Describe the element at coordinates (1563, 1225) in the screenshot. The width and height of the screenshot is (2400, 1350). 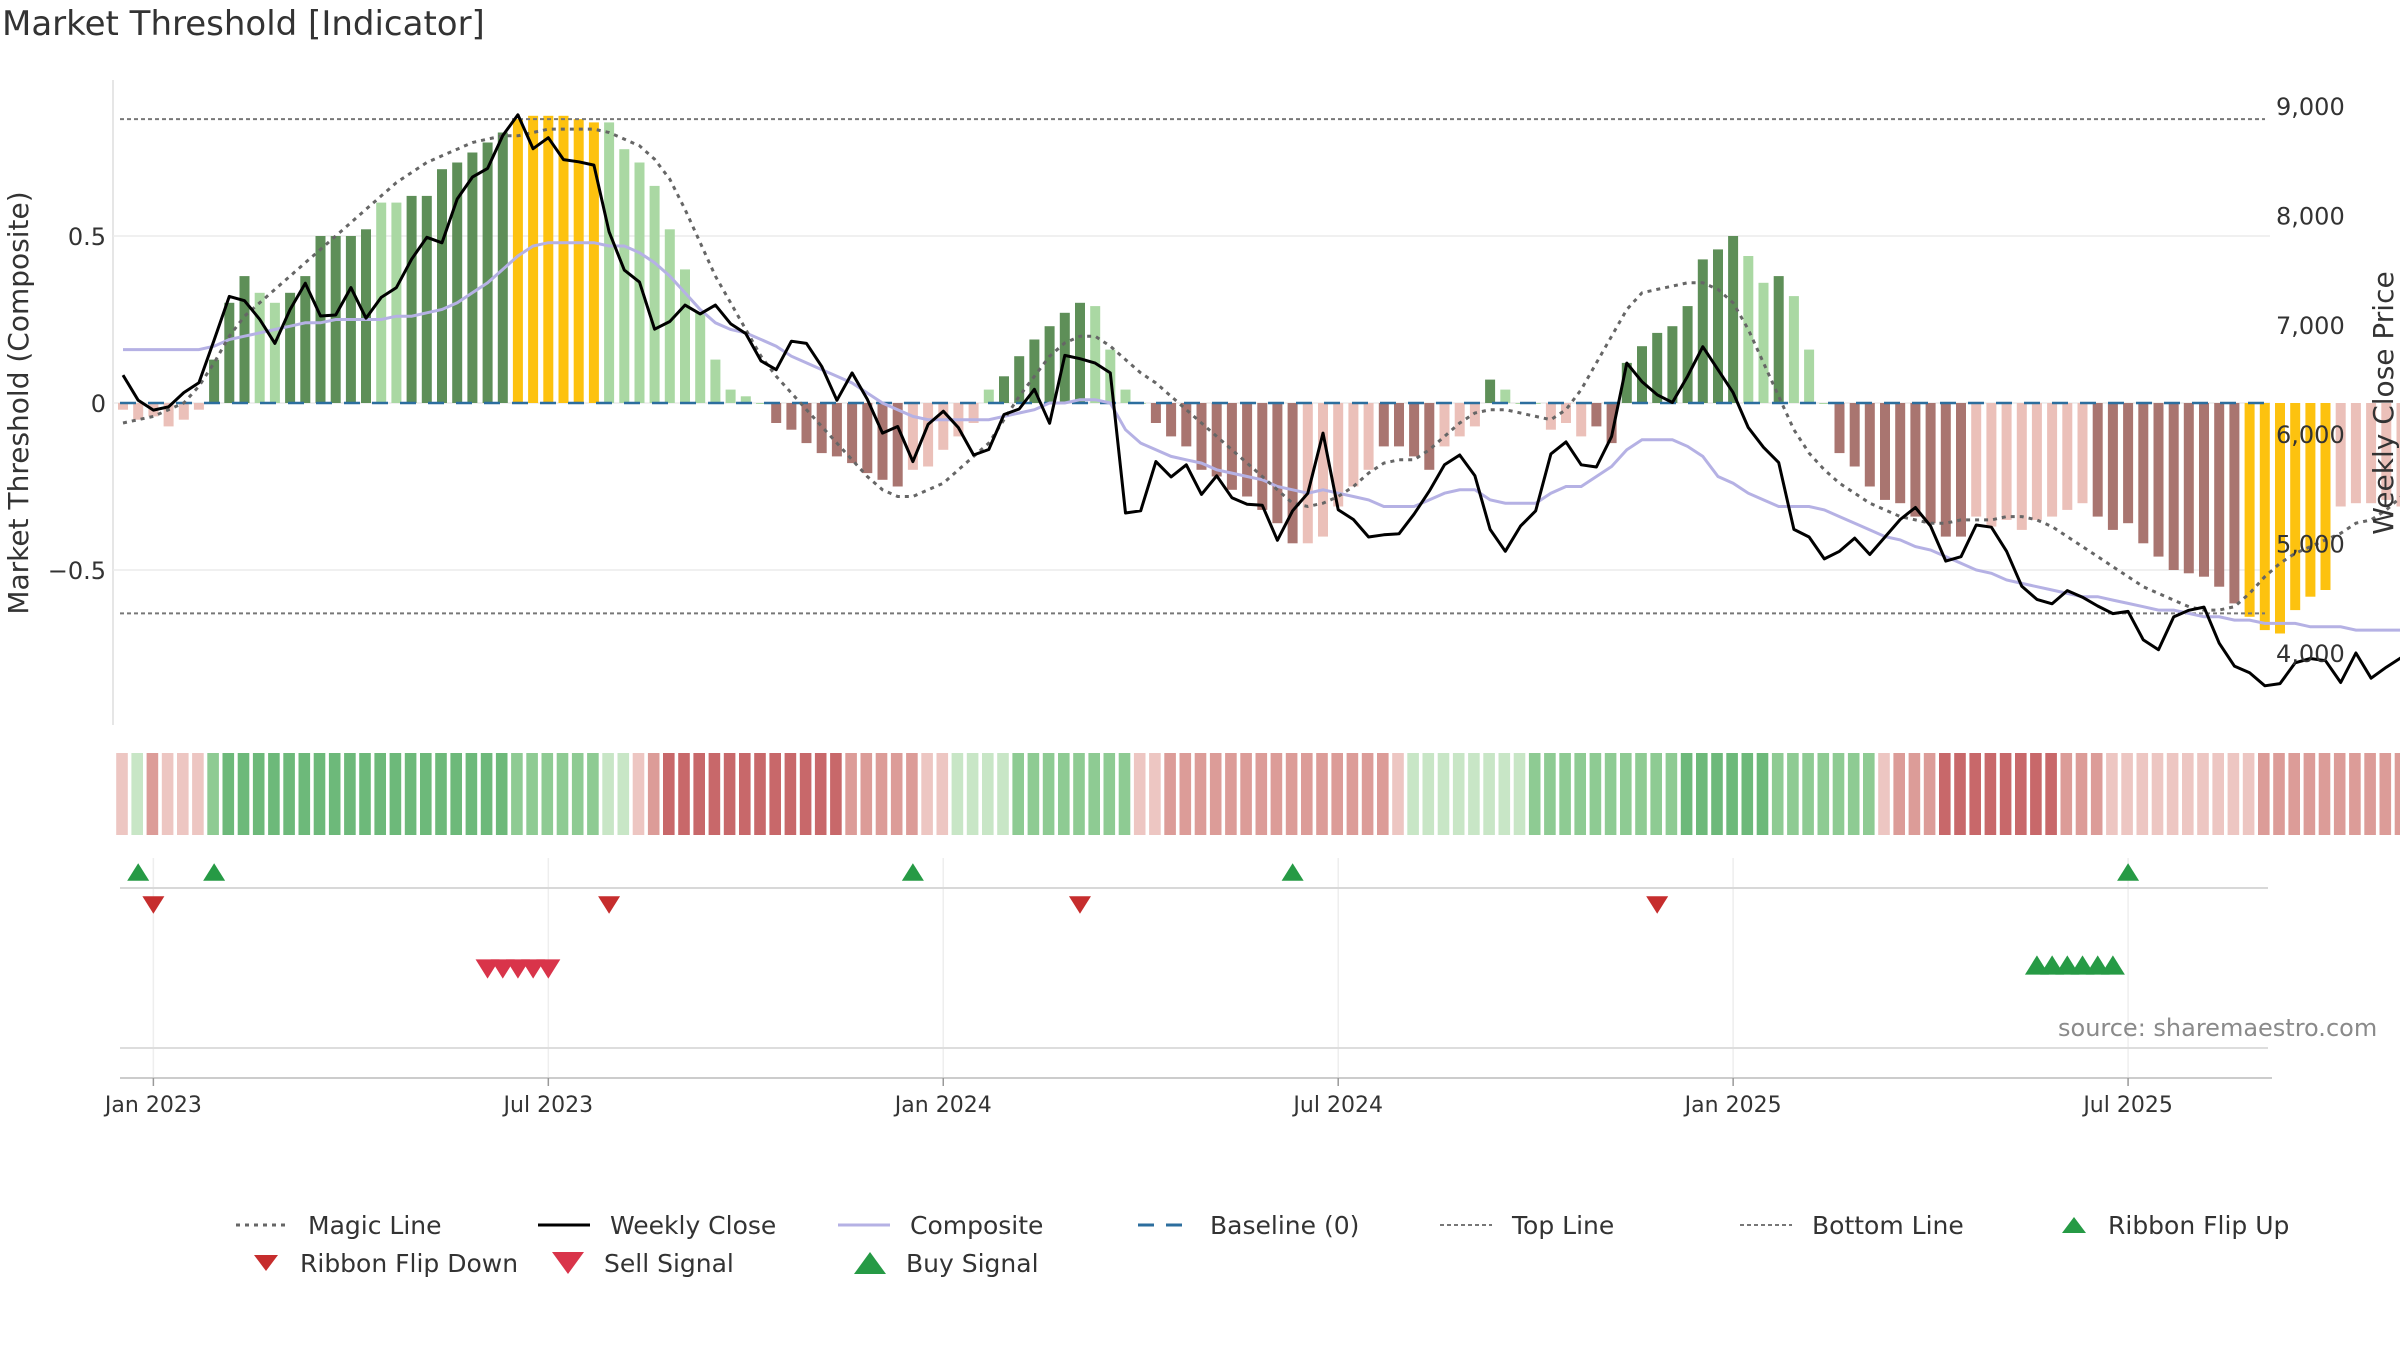
I see `legend-label-top-line: Top Line` at that location.